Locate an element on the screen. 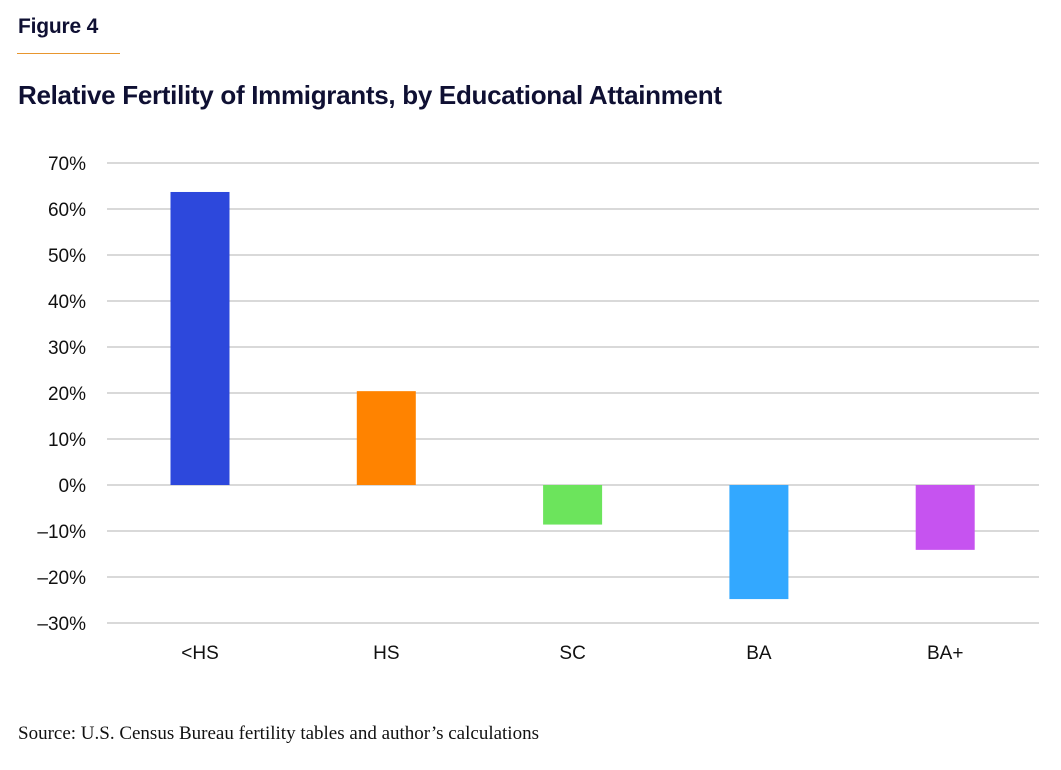 The width and height of the screenshot is (1061, 770). x-category-label: BA+ is located at coordinates (945, 653).